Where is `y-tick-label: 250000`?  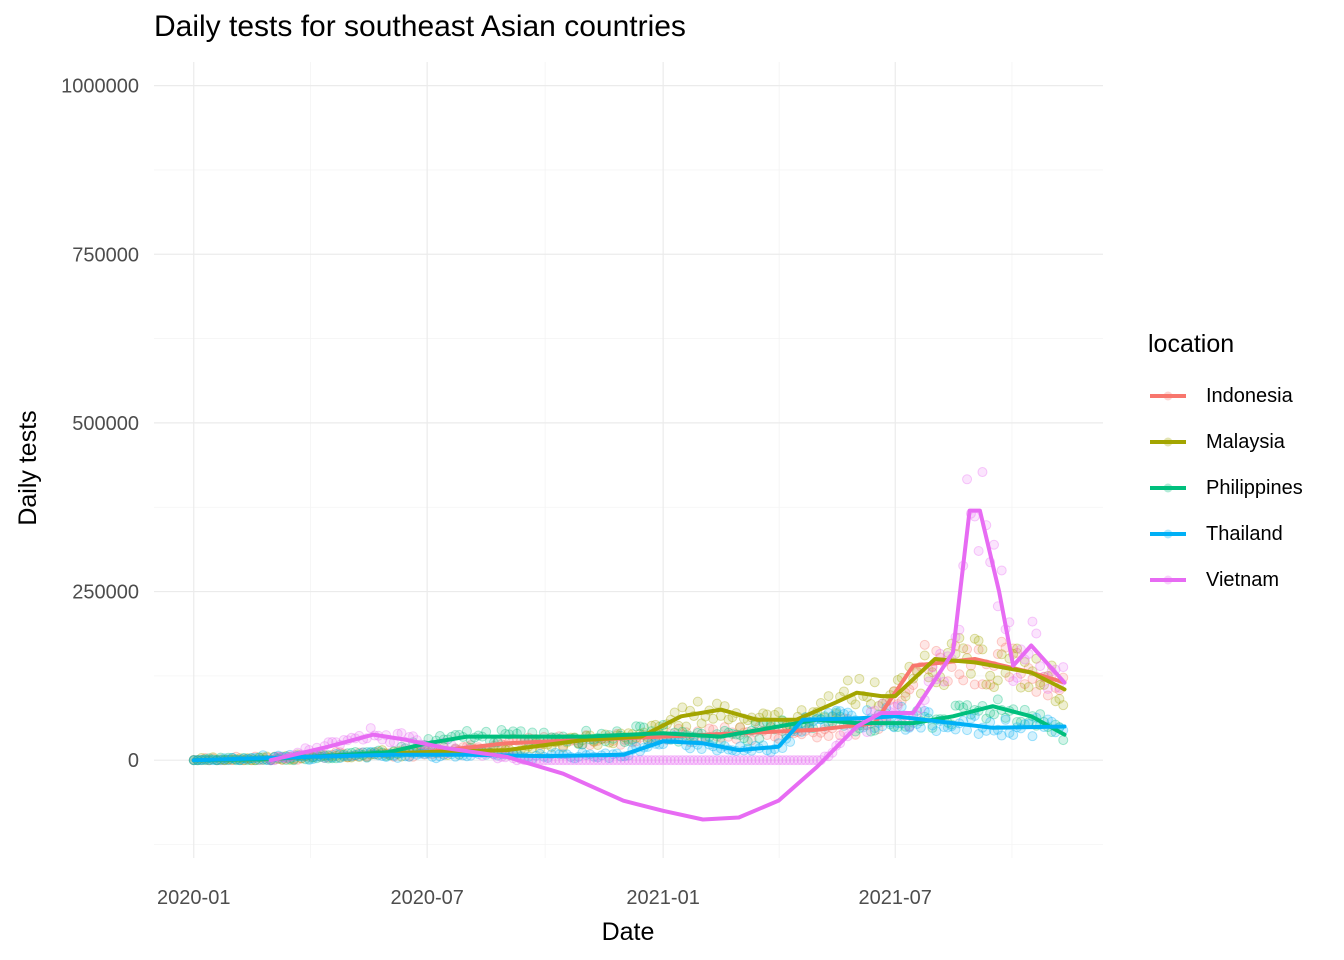 y-tick-label: 250000 is located at coordinates (105, 593).